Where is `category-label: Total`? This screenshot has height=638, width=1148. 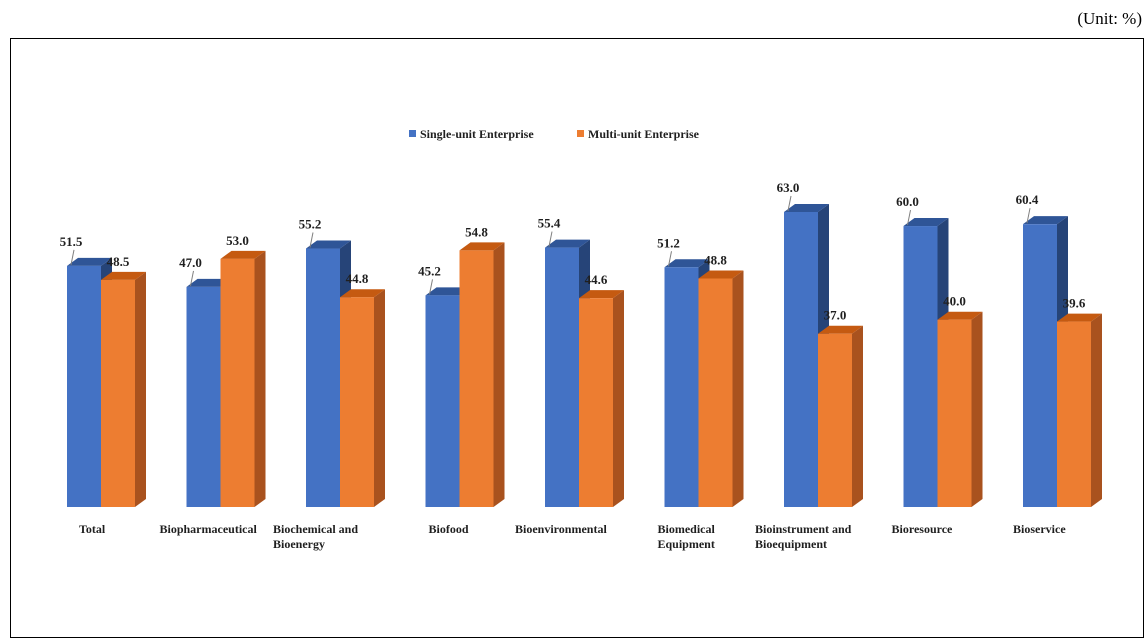
category-label: Total is located at coordinates (92, 529).